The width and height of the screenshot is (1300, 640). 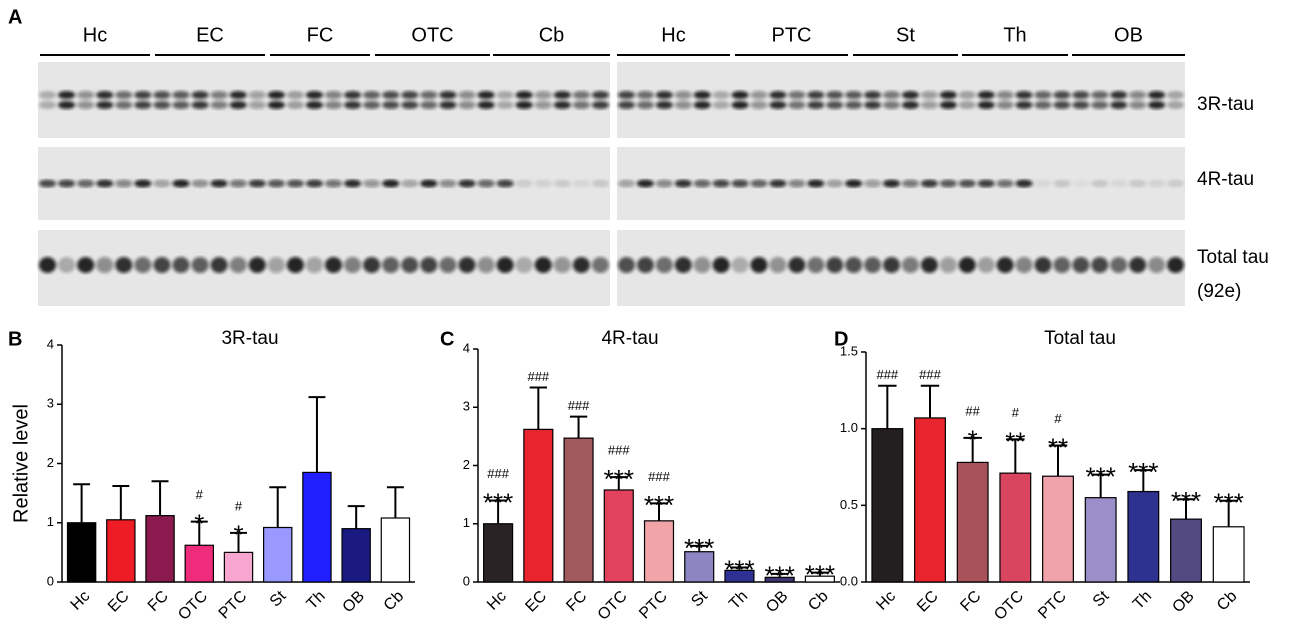 I want to click on row-label: 3R-tau, so click(x=1225, y=104).